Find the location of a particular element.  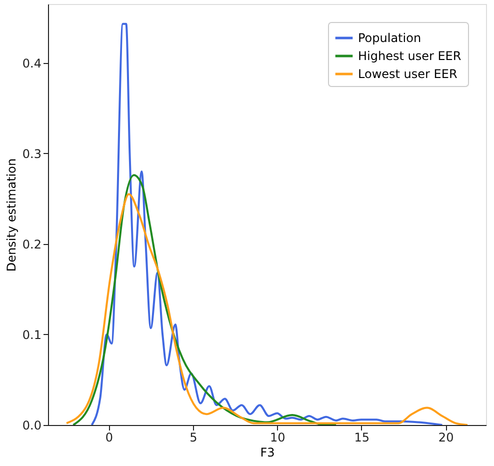

legend-label: Lowest user EER is located at coordinates (408, 74).